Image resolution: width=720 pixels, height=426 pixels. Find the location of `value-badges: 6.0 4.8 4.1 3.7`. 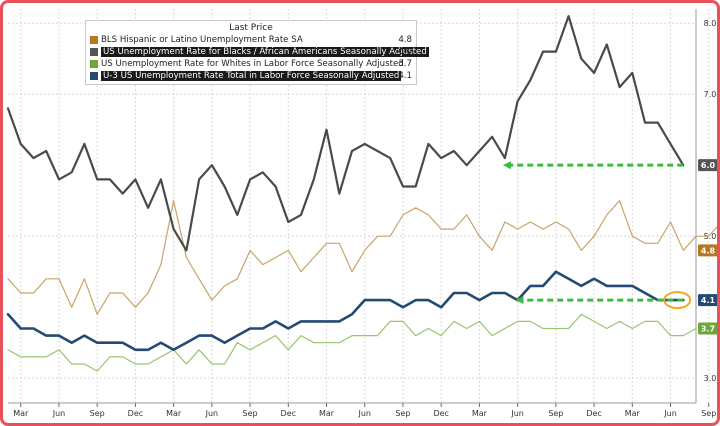

value-badges: 6.0 4.8 4.1 3.7 is located at coordinates (707, 247).